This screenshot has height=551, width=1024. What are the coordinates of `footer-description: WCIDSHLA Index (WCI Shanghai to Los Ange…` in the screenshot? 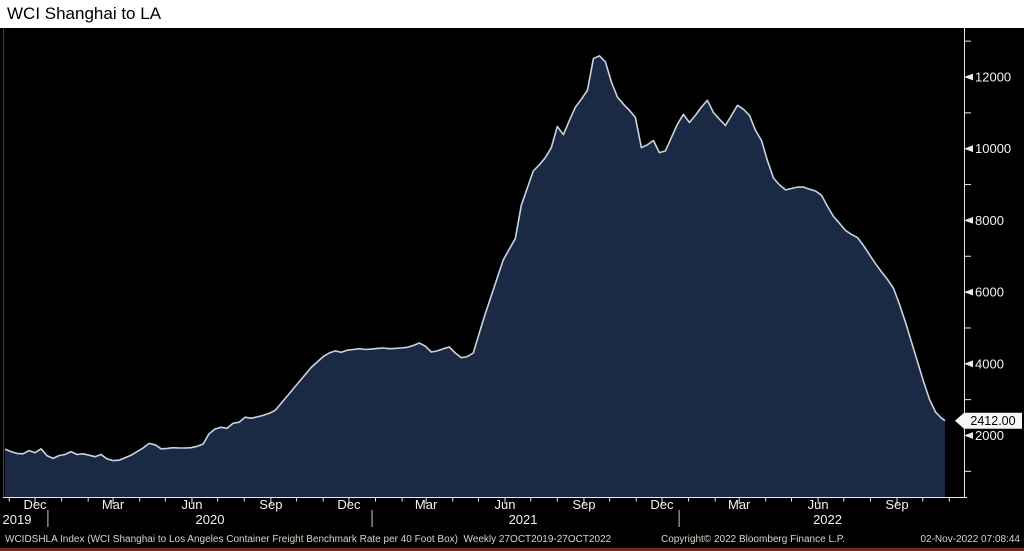 It's located at (308, 539).